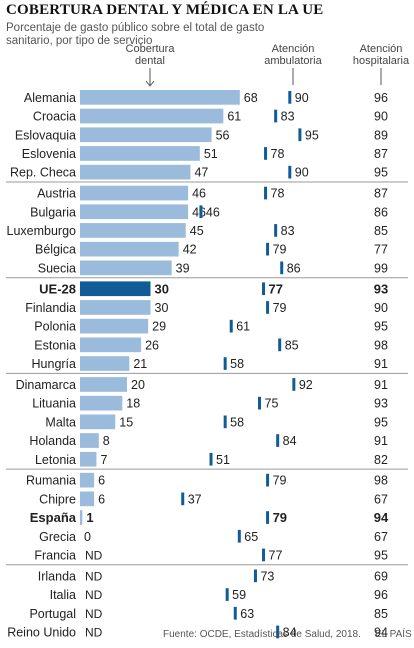  What do you see at coordinates (53, 517) in the screenshot?
I see `country-label: España` at bounding box center [53, 517].